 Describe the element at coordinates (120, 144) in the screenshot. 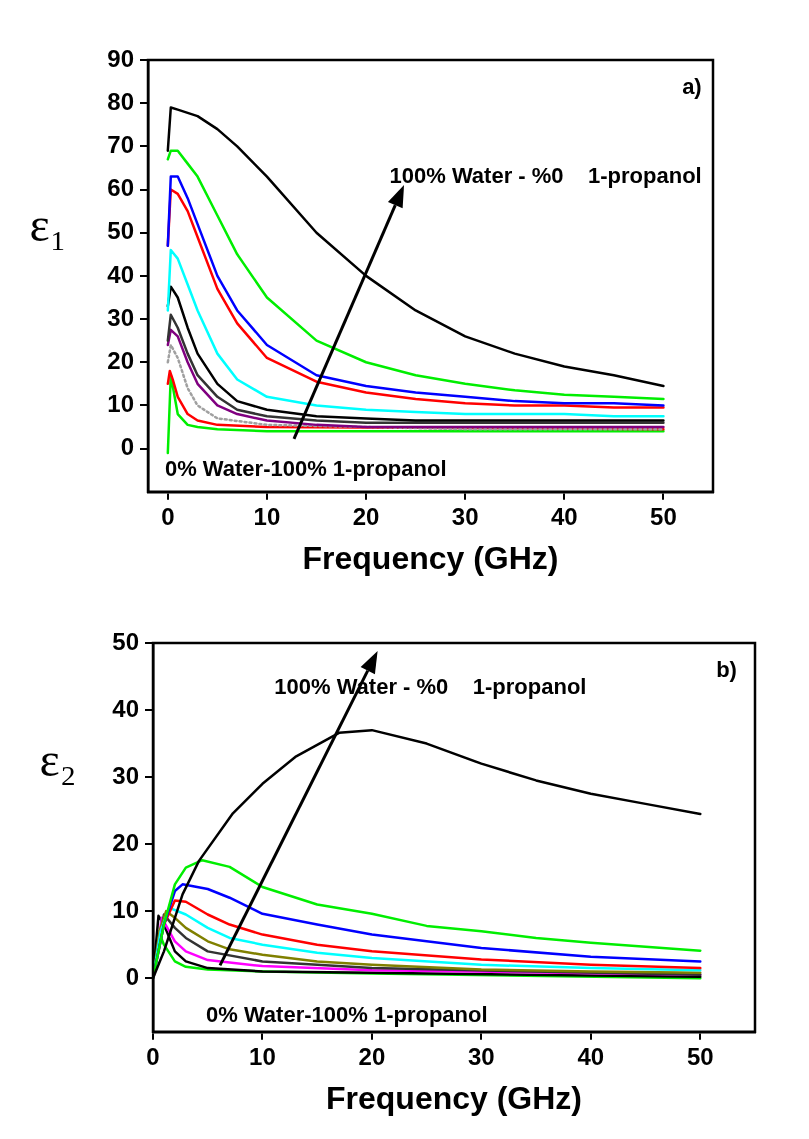

I see `y-tick-label: 70` at that location.